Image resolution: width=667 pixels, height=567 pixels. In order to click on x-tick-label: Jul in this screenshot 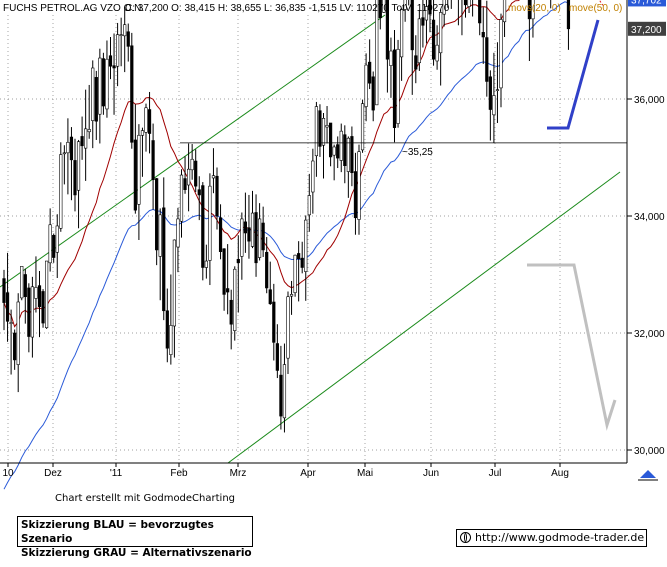, I will do `click(495, 473)`.